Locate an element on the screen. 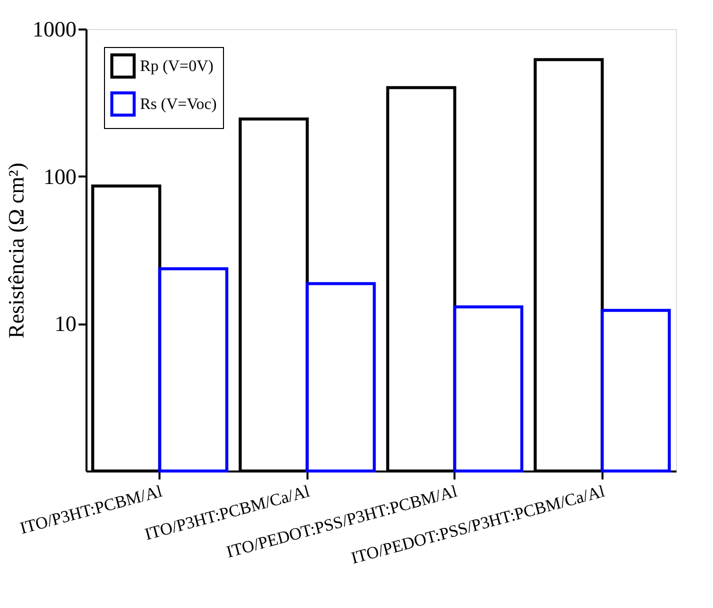 The height and width of the screenshot is (608, 713). y-tick-label: 10 is located at coordinates (65, 323).